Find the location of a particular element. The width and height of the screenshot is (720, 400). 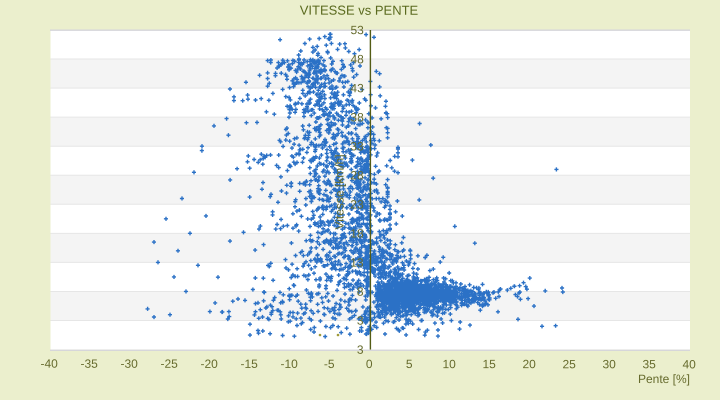

svg-text: 48 is located at coordinates (357, 59).